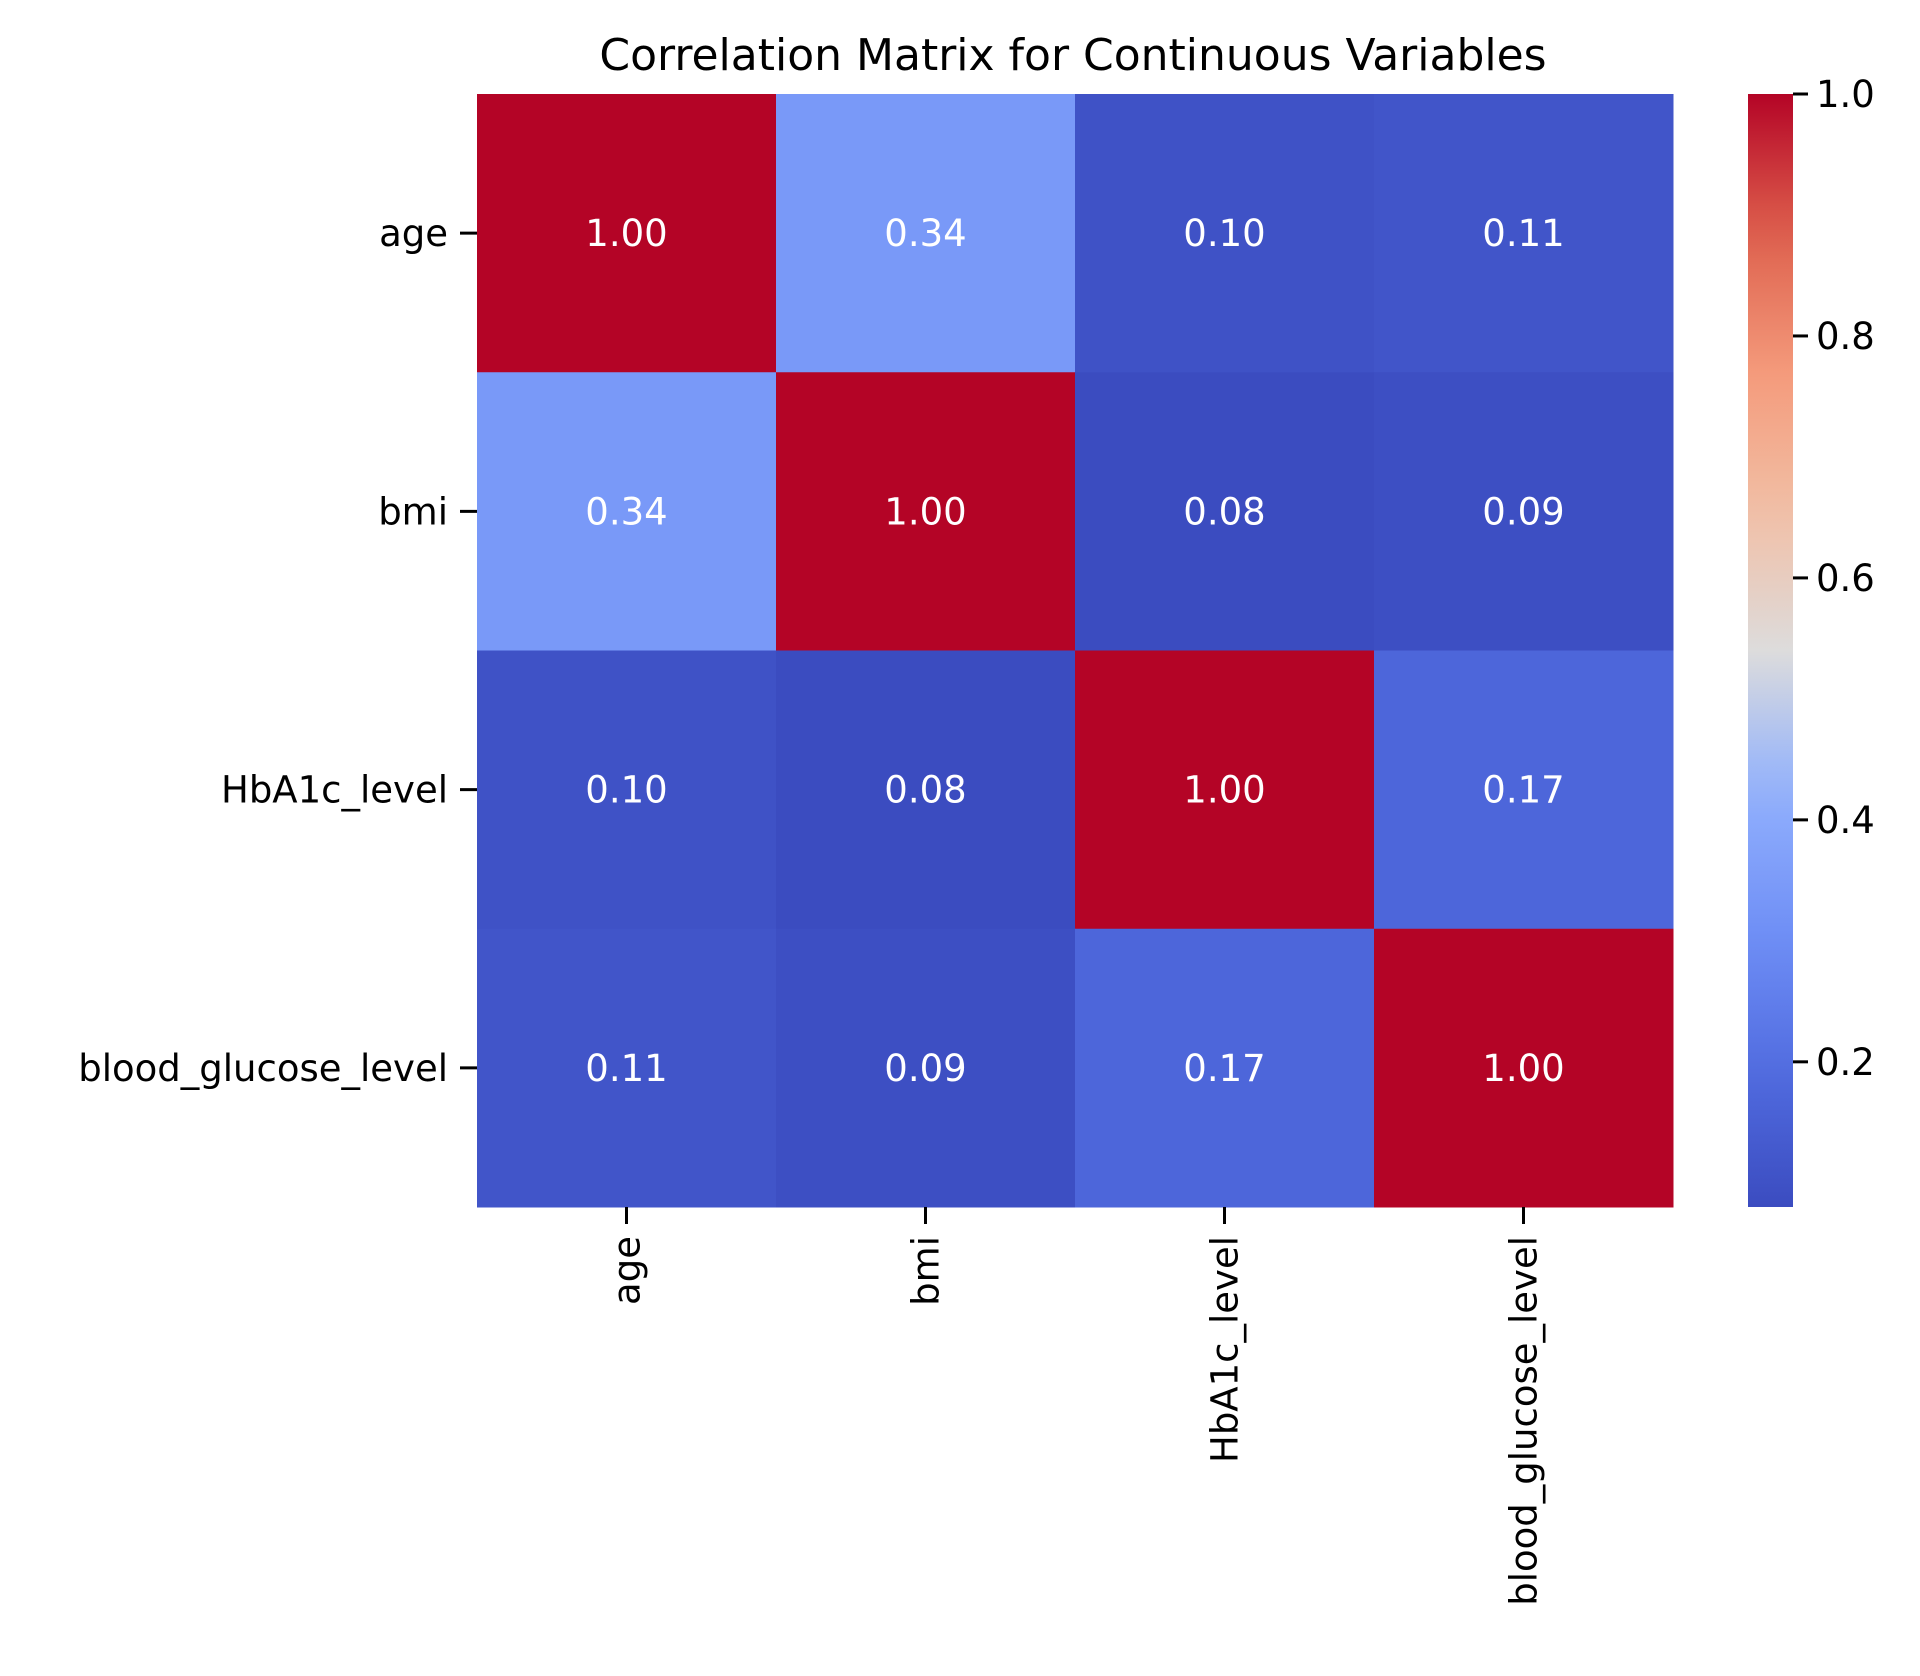 The width and height of the screenshot is (1920, 1676). Describe the element at coordinates (263, 1068) in the screenshot. I see `y-tick-label-3: blood_glucose_level` at that location.